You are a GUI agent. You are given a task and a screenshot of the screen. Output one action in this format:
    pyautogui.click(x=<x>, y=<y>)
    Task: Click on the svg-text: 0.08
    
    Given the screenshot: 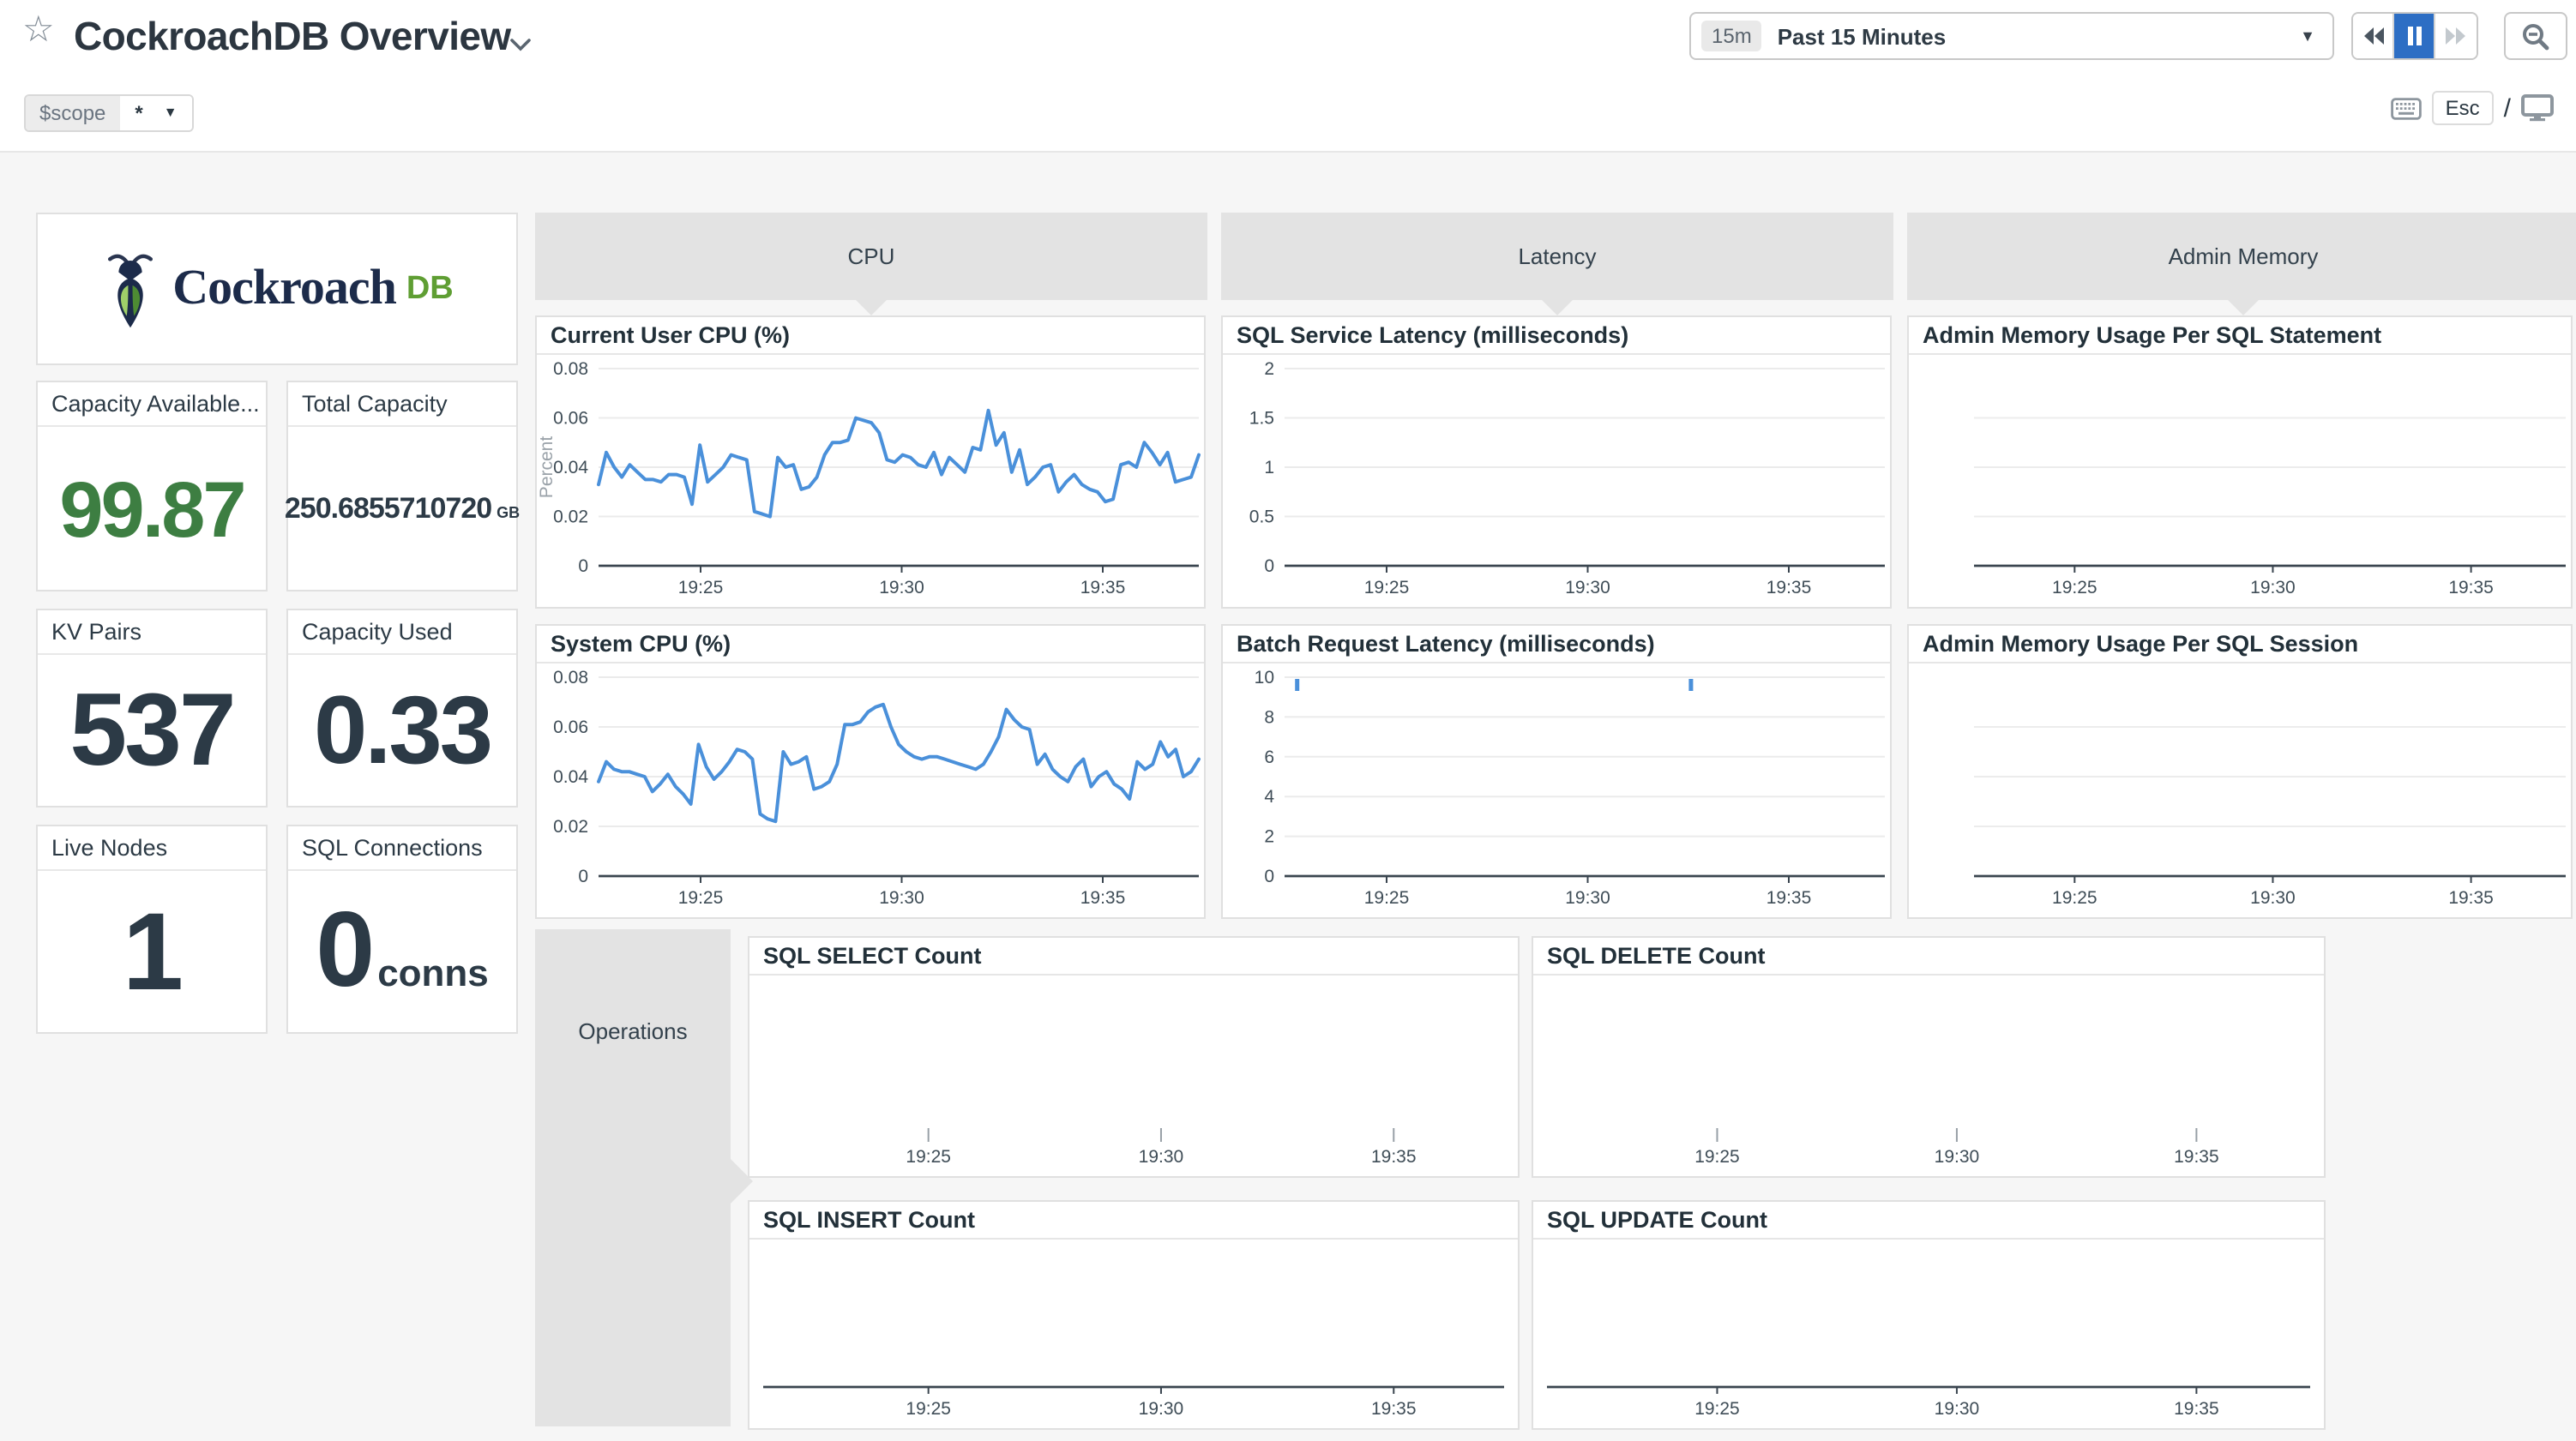 What is the action you would take?
    pyautogui.click(x=570, y=677)
    